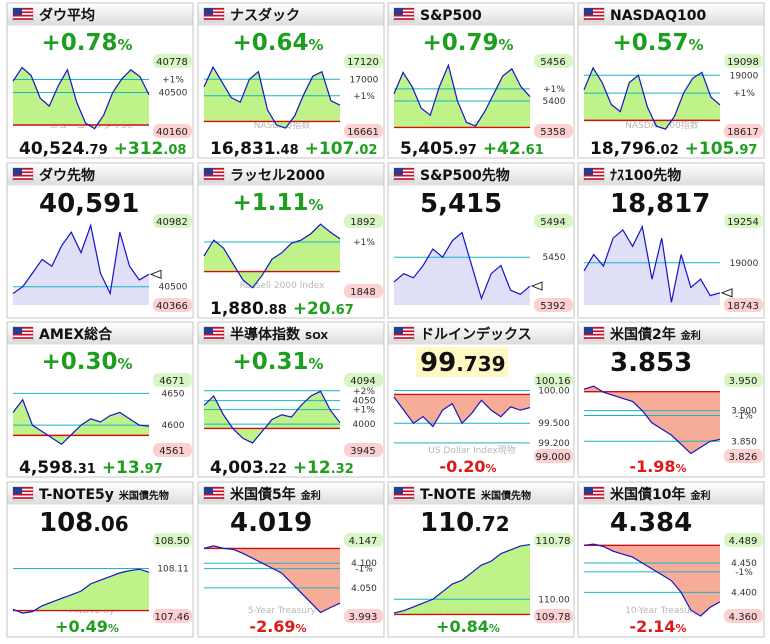 The height and width of the screenshot is (644, 770). What do you see at coordinates (461, 204) in the screenshot?
I see `price: 5,415` at bounding box center [461, 204].